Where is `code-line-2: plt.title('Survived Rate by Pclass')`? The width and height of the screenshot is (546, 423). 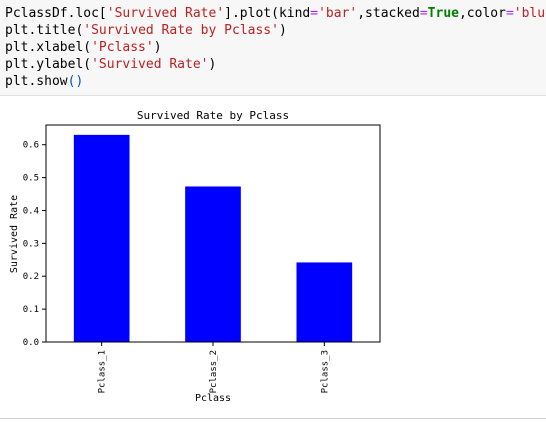
code-line-2: plt.title('Survived Rate by Pclass') is located at coordinates (146, 30).